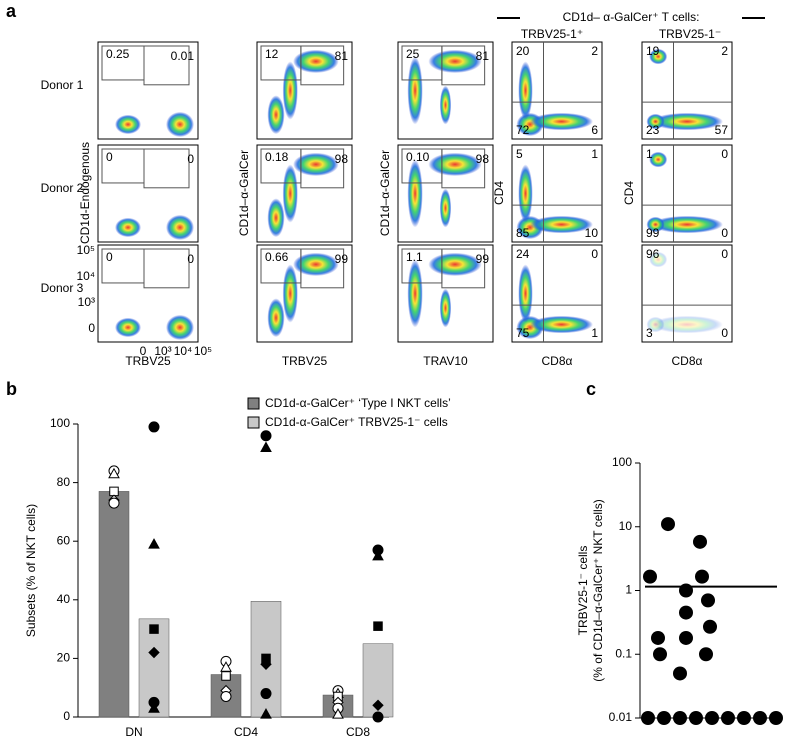 The image size is (788, 743). What do you see at coordinates (519, 154) in the screenshot?
I see `quadrant-value: 5` at bounding box center [519, 154].